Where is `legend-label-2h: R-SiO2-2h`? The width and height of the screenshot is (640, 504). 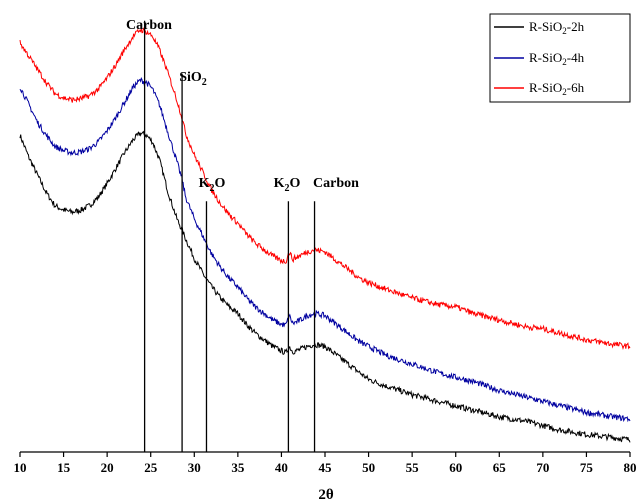 legend-label-2h: R-SiO2-2h is located at coordinates (557, 27).